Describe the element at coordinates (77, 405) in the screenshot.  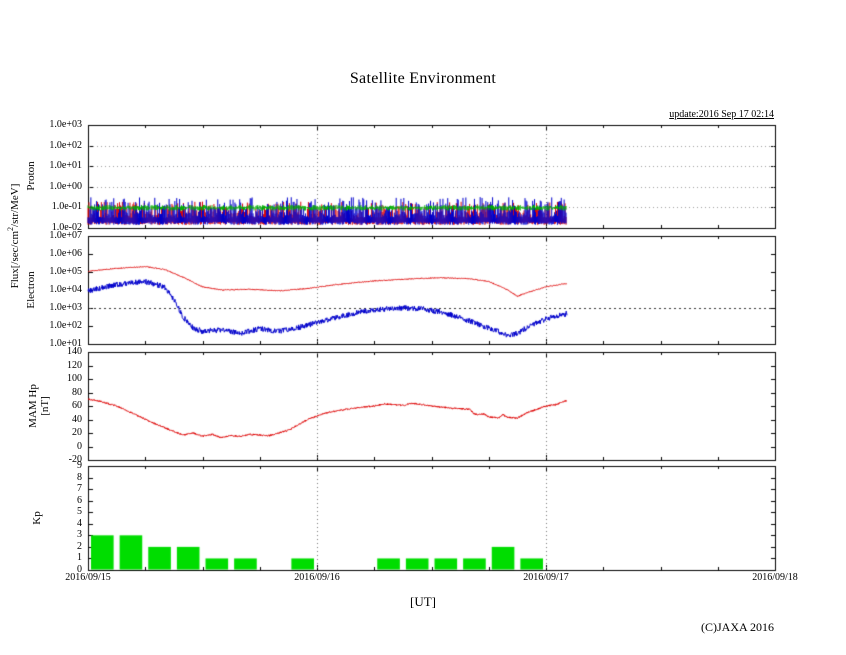
I see `y-tick-label: 60` at that location.